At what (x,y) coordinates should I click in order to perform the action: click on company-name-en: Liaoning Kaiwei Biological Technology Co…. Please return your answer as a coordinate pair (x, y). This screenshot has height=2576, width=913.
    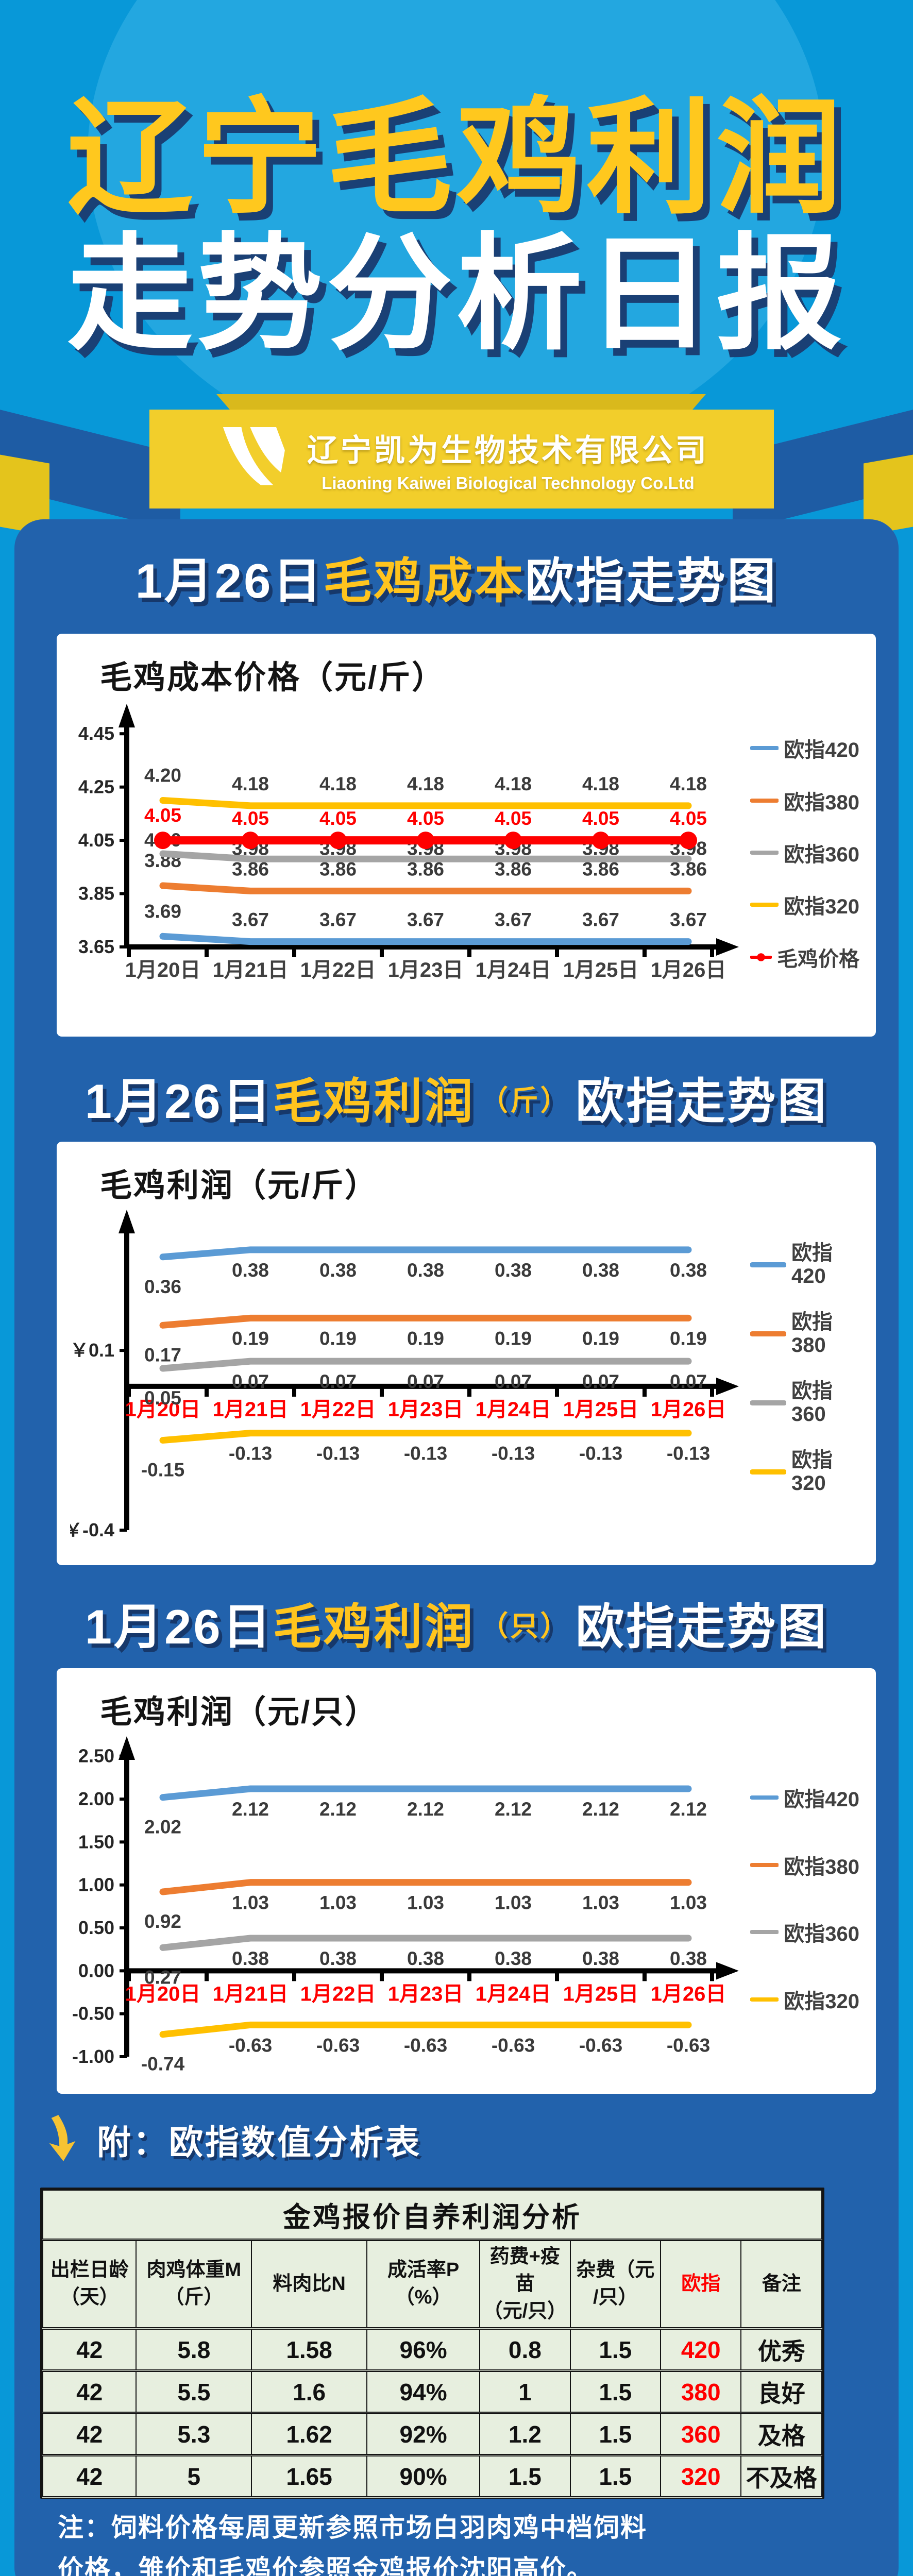
    Looking at the image, I should click on (509, 483).